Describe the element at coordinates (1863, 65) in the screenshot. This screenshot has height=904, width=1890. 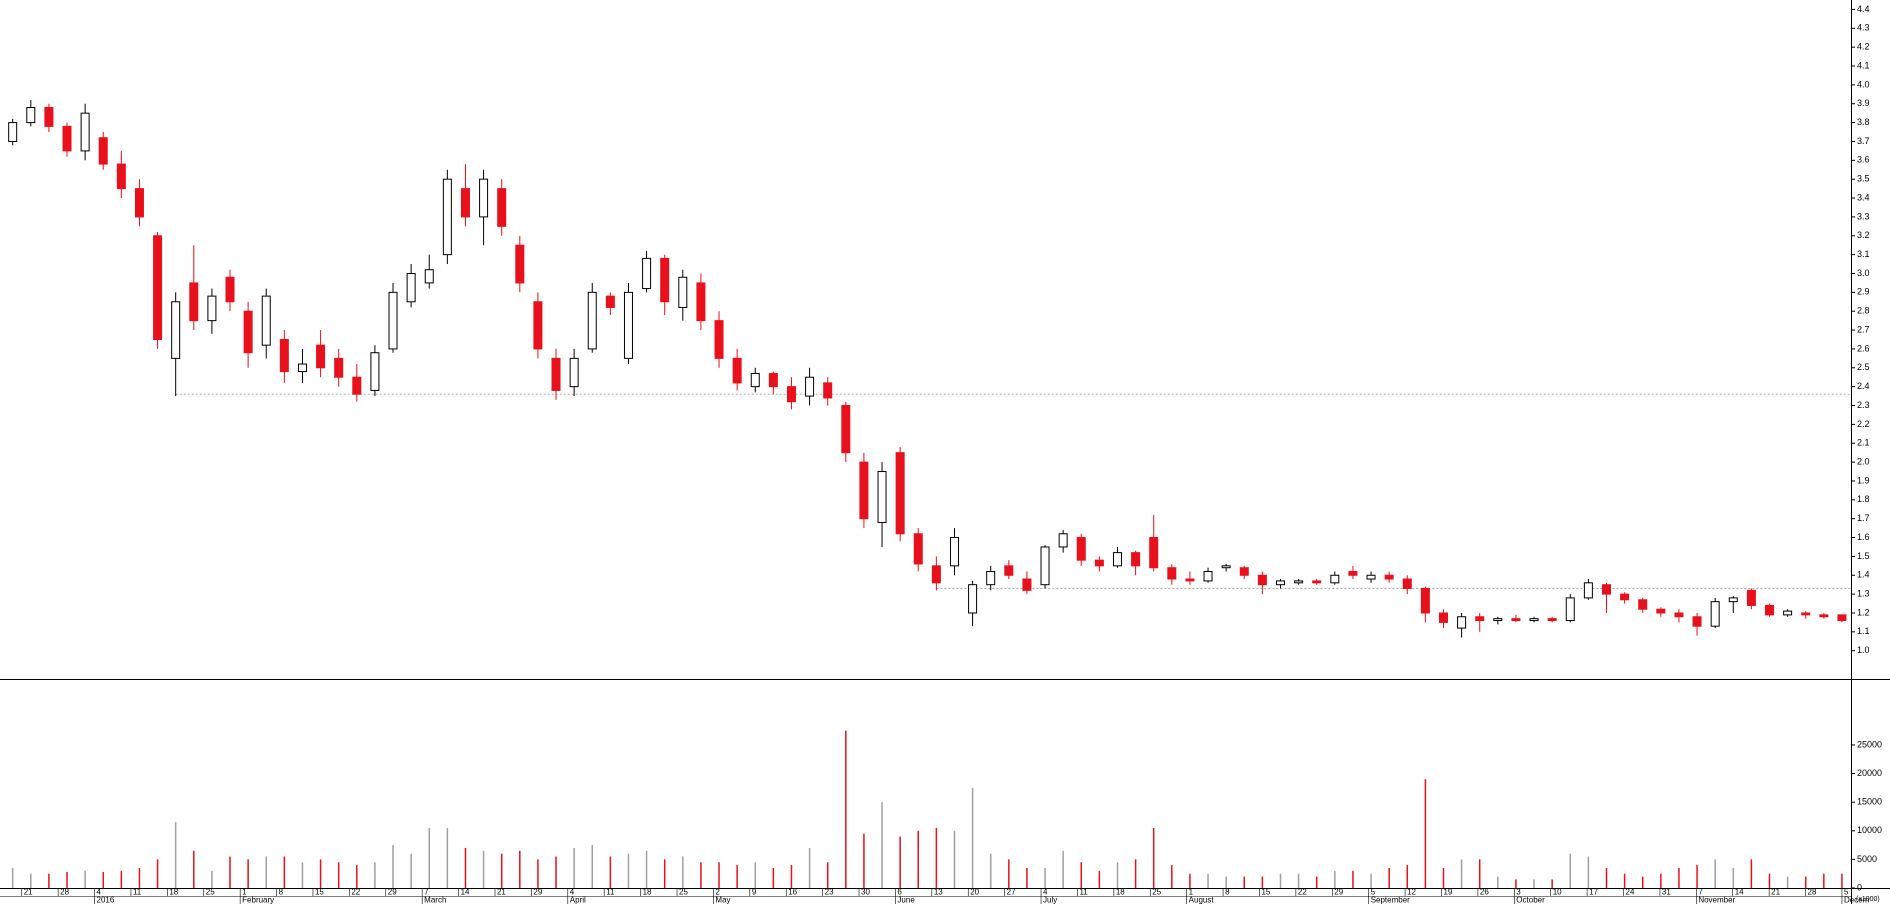
I see `y-tick-label: 4.1` at that location.